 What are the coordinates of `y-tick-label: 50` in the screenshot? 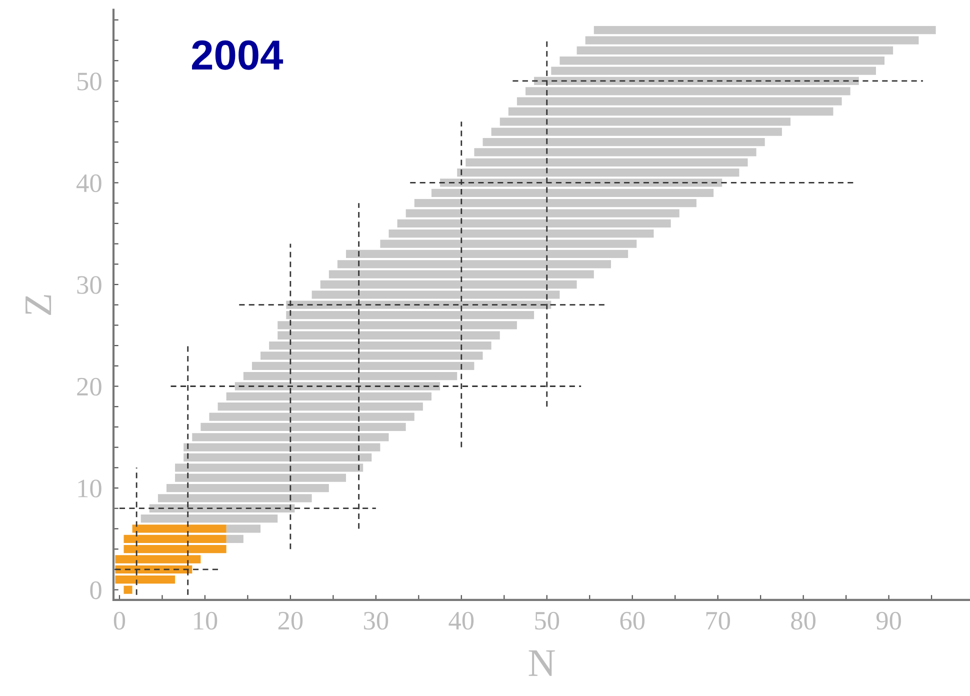 It's located at (90, 81).